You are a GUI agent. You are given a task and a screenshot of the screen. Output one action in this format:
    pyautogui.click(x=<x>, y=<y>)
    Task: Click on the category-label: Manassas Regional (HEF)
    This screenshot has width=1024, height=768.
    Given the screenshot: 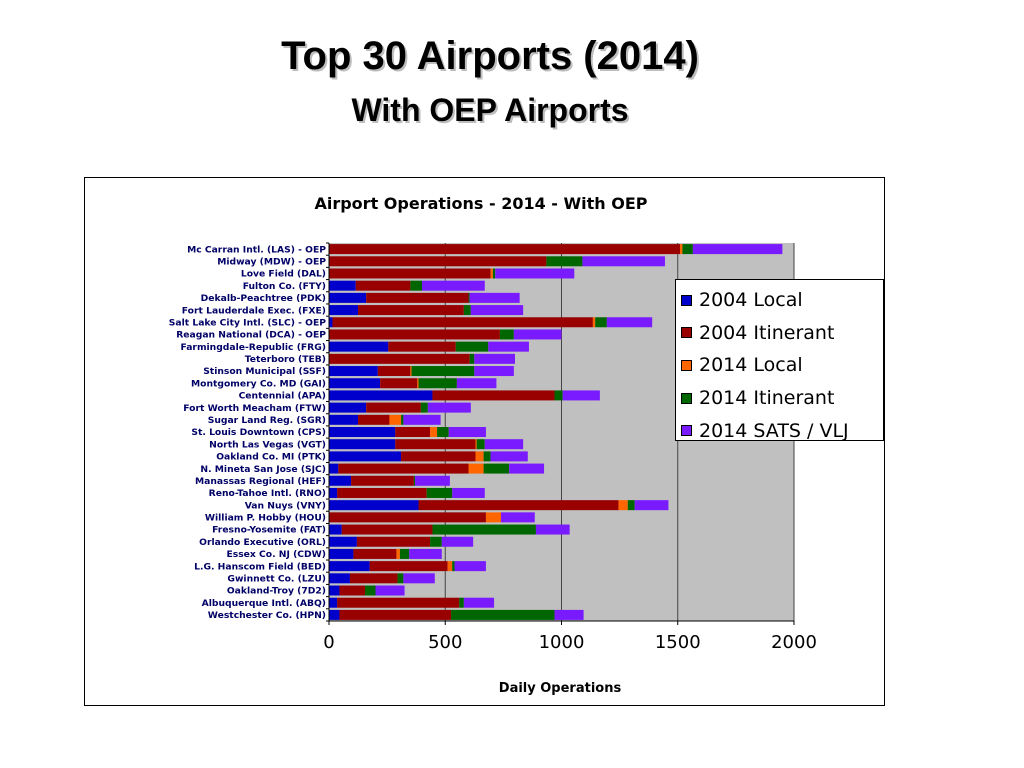 What is the action you would take?
    pyautogui.click(x=260, y=481)
    